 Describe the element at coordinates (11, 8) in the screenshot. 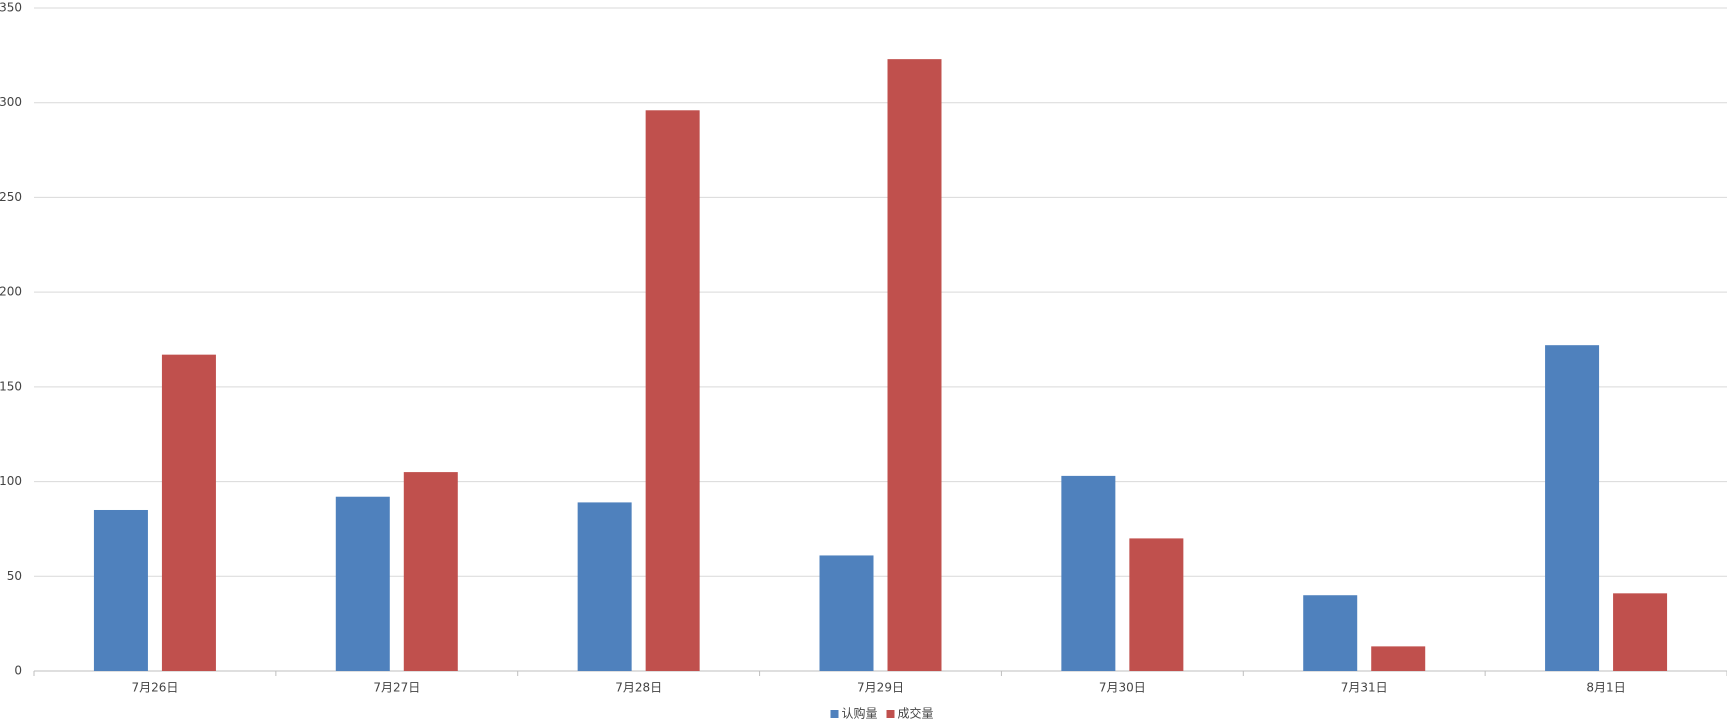

I see `y-tick-label: 350` at that location.